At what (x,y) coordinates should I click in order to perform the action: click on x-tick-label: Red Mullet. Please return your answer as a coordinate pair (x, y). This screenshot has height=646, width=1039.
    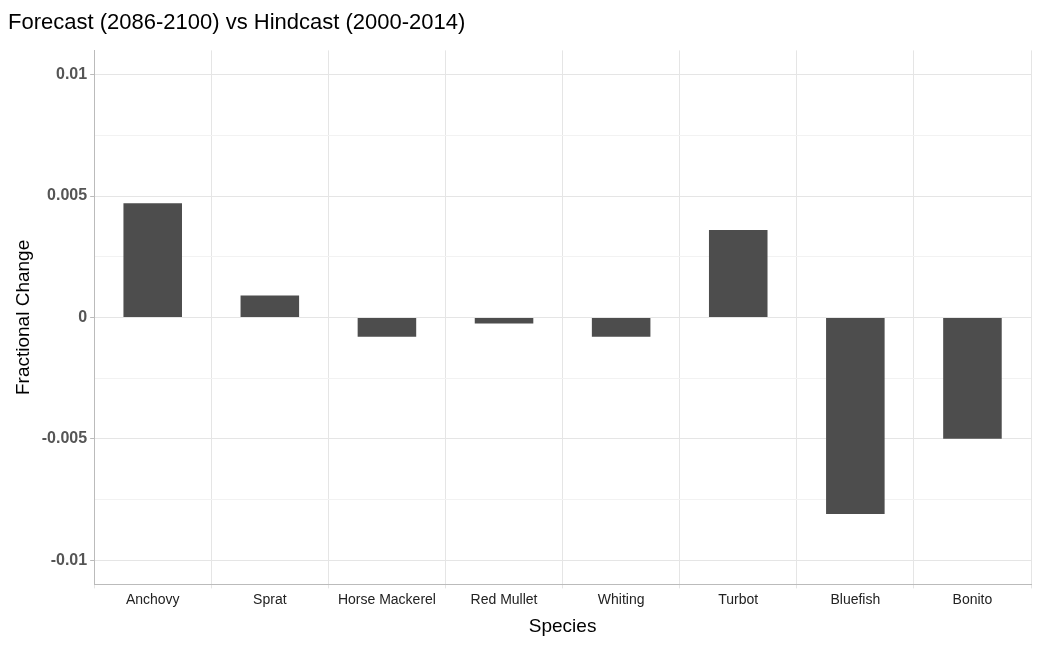
    Looking at the image, I should click on (504, 598).